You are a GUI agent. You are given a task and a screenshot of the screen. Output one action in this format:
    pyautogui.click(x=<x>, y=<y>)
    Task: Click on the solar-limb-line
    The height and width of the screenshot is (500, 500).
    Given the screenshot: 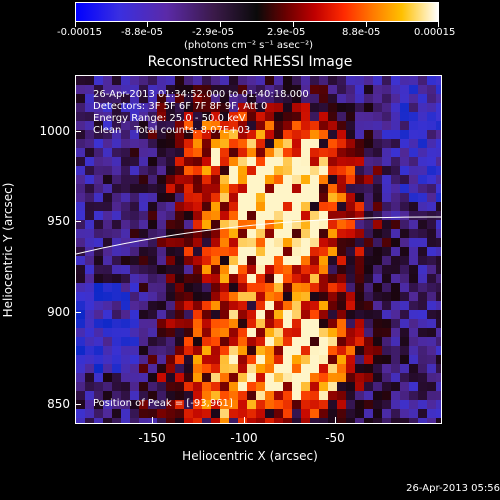 What is the action you would take?
    pyautogui.click(x=258, y=235)
    